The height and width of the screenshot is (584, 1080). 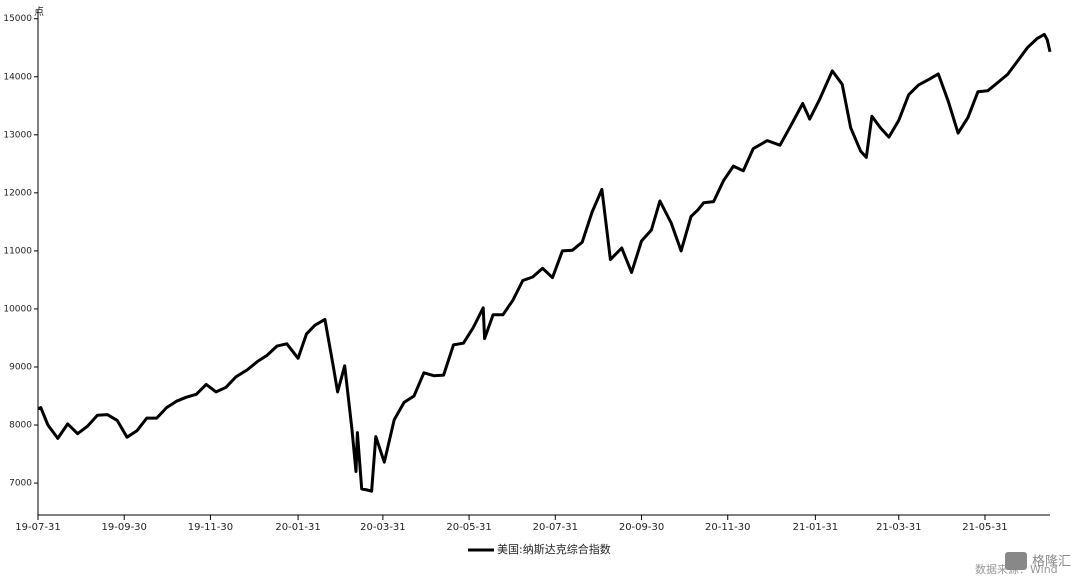 I want to click on x-tick-label: 20-11-30, so click(x=727, y=527).